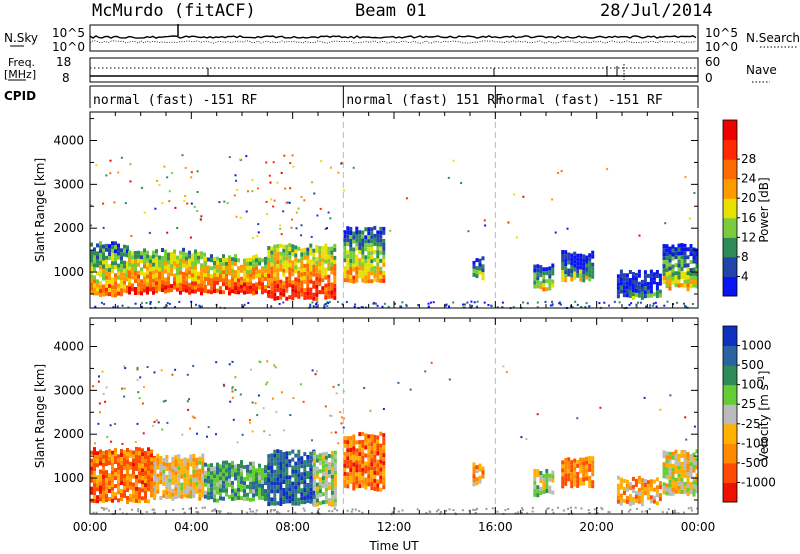  I want to click on y-tick-label: 3000, so click(68, 390).